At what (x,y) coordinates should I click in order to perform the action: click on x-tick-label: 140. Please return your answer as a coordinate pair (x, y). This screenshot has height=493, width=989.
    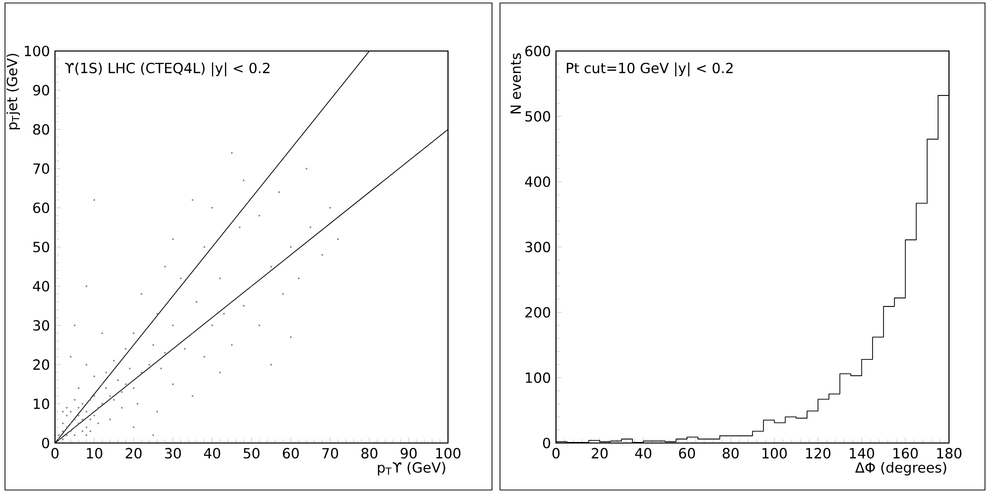
    Looking at the image, I should click on (862, 453).